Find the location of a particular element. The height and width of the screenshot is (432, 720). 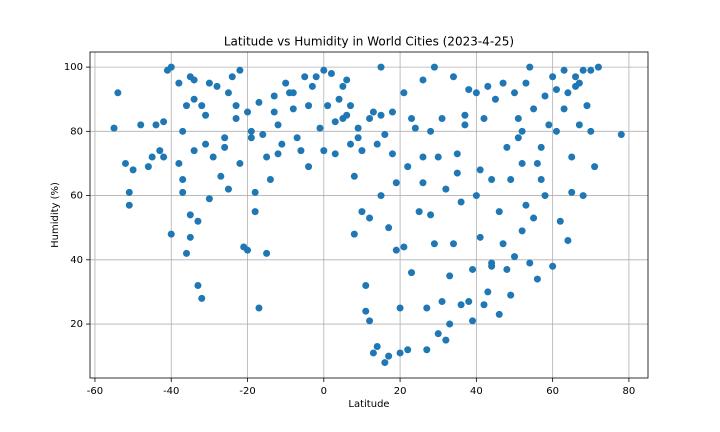

x-tick-label: 60 is located at coordinates (552, 391).